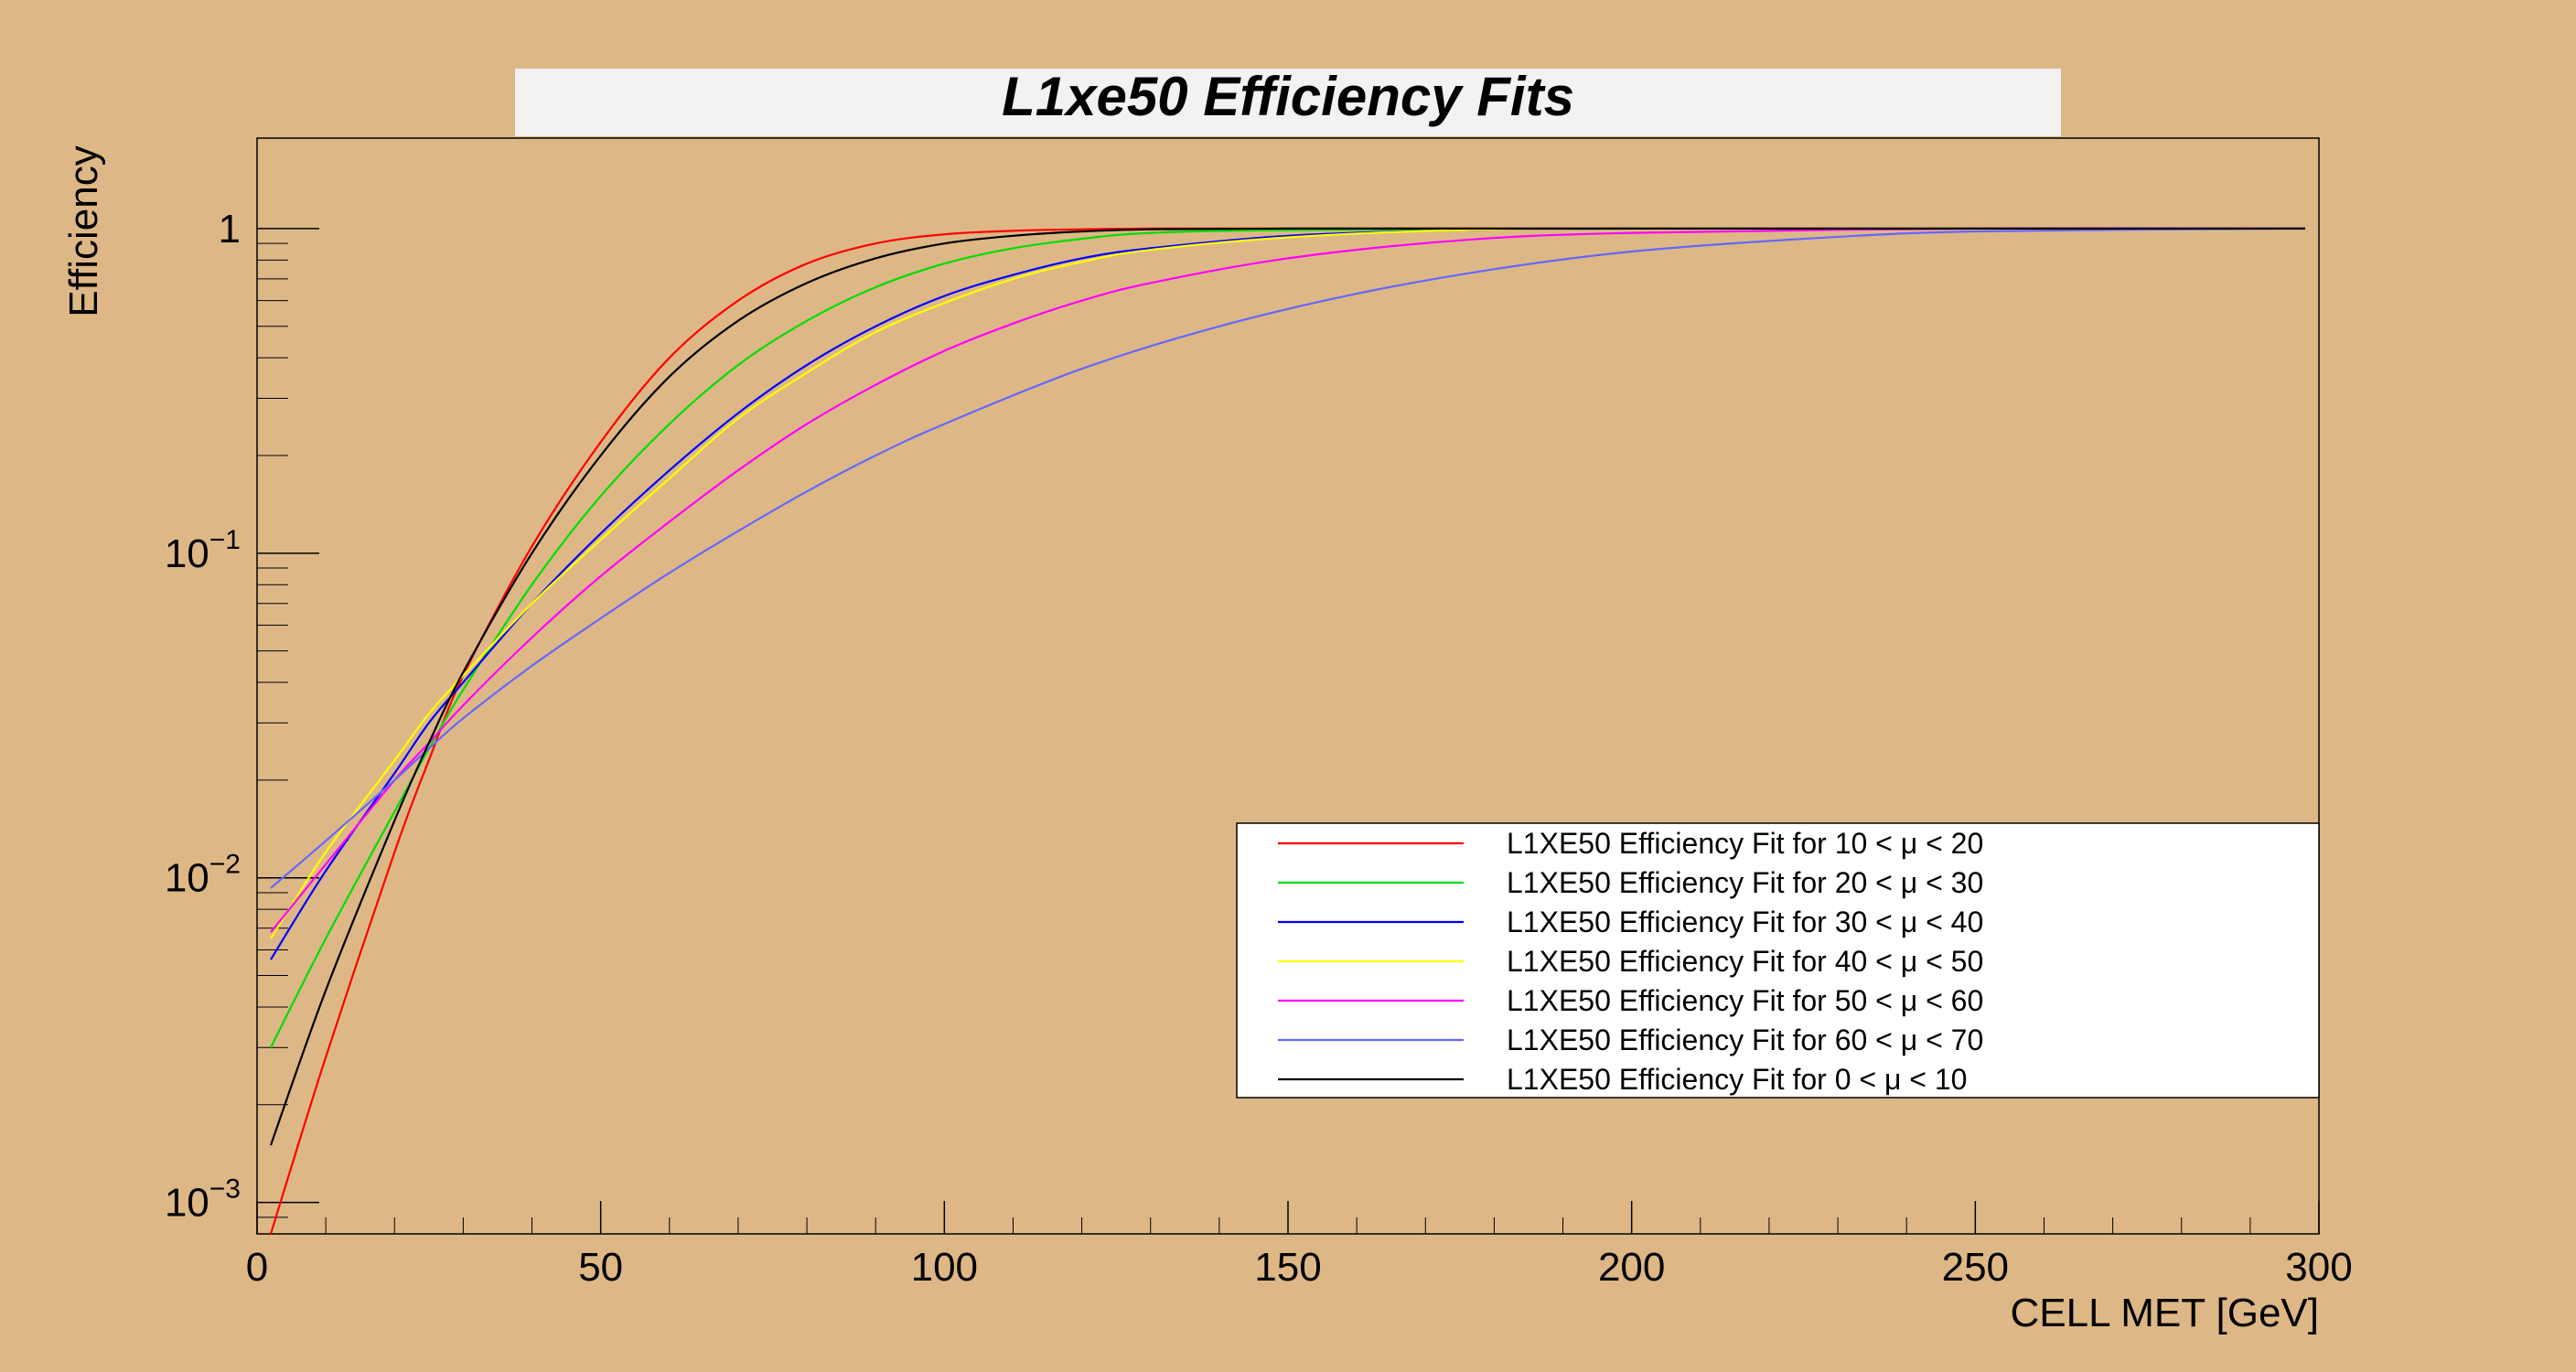  Describe the element at coordinates (1745, 922) in the screenshot. I see `legend-label: L1XE50 Efficiency Fit for 30 < μ < 40` at that location.